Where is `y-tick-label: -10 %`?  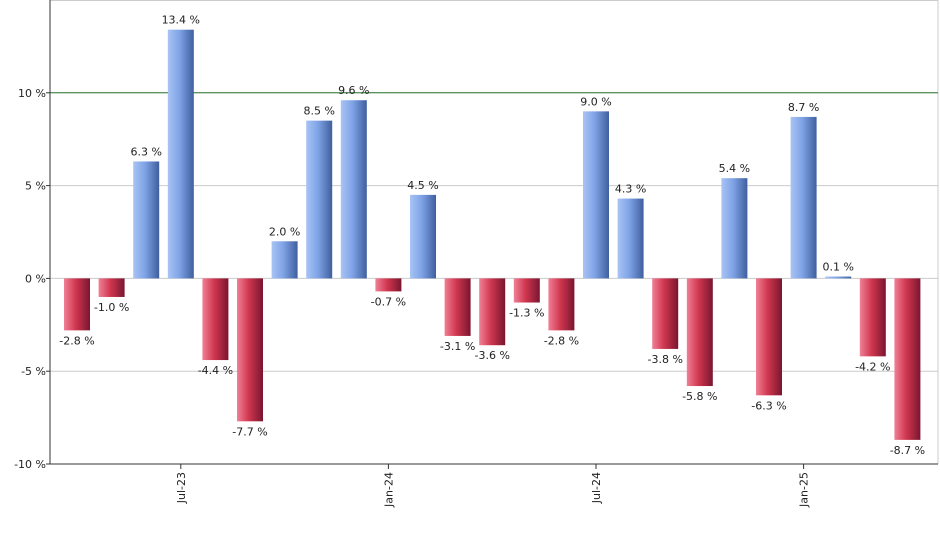
y-tick-label: -10 % is located at coordinates (30, 464).